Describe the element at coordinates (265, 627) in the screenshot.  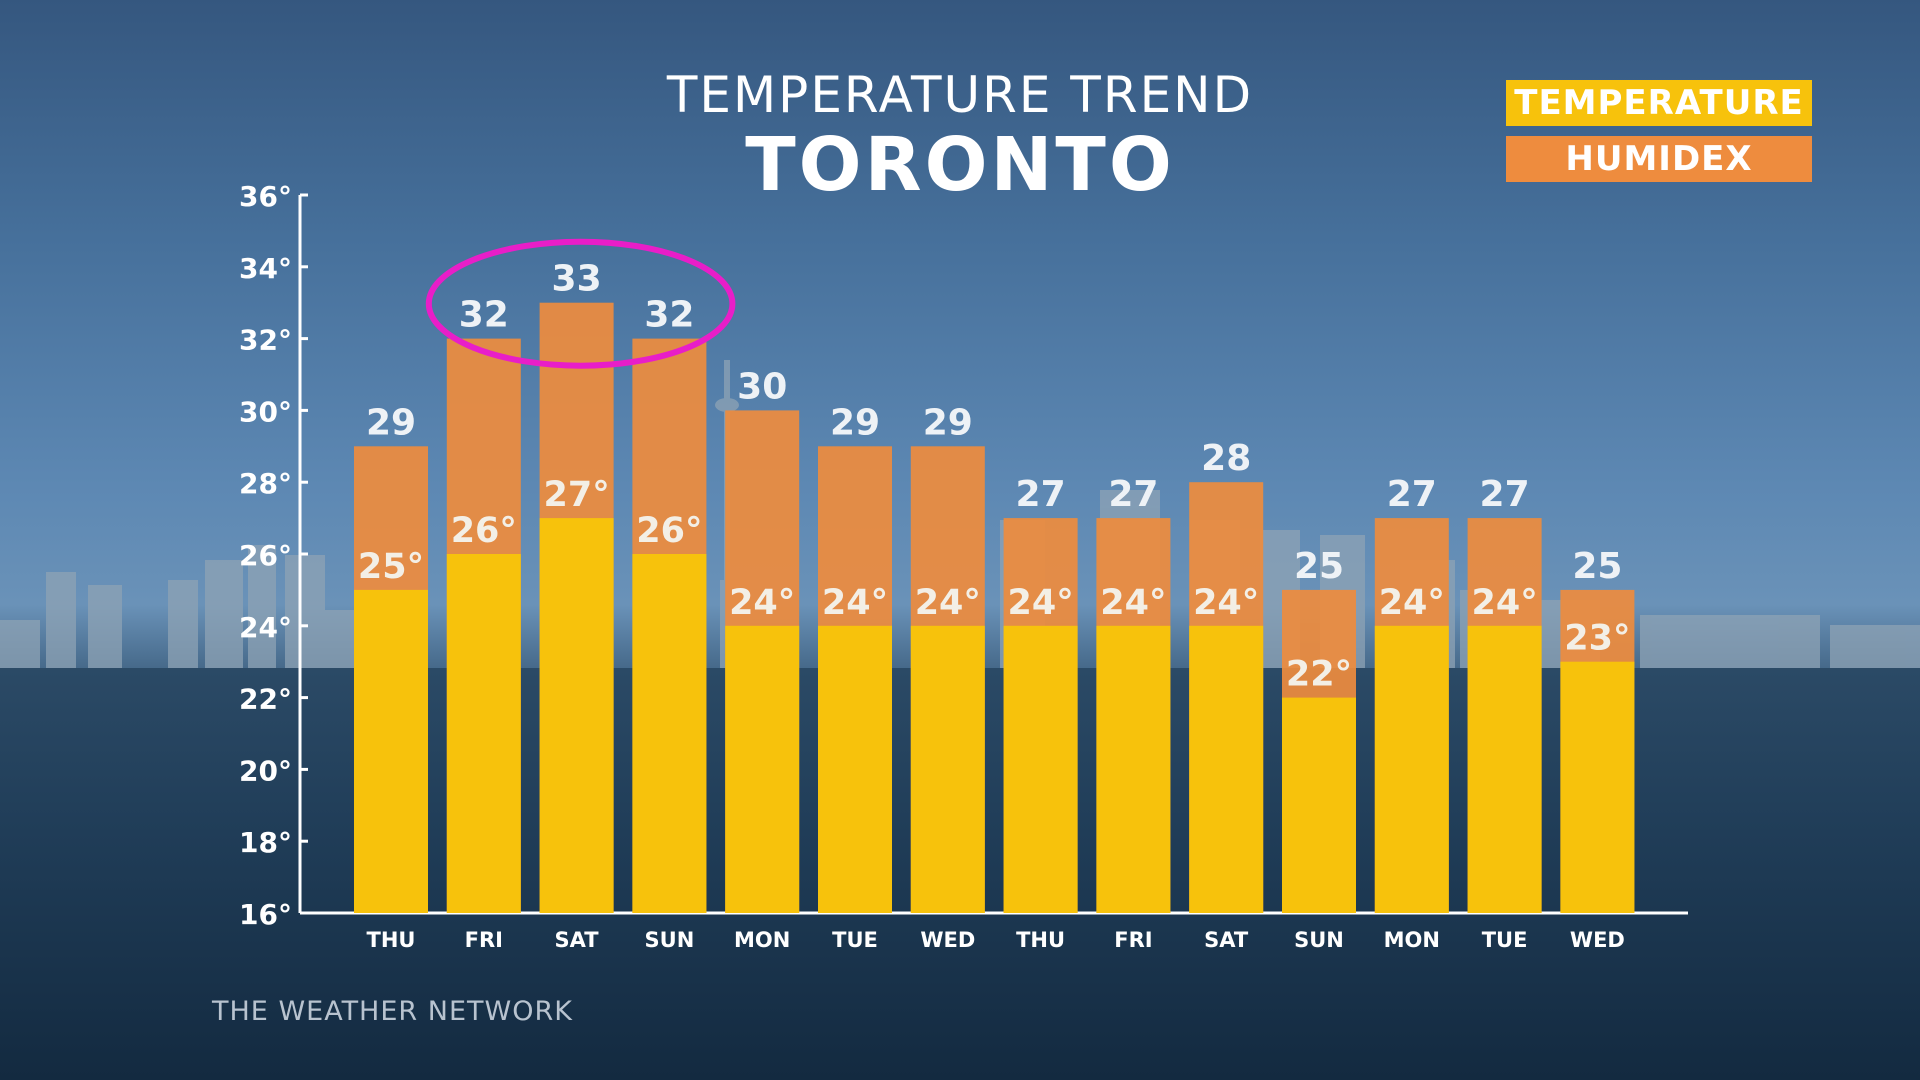
I see `y-tick-label: 24°` at that location.